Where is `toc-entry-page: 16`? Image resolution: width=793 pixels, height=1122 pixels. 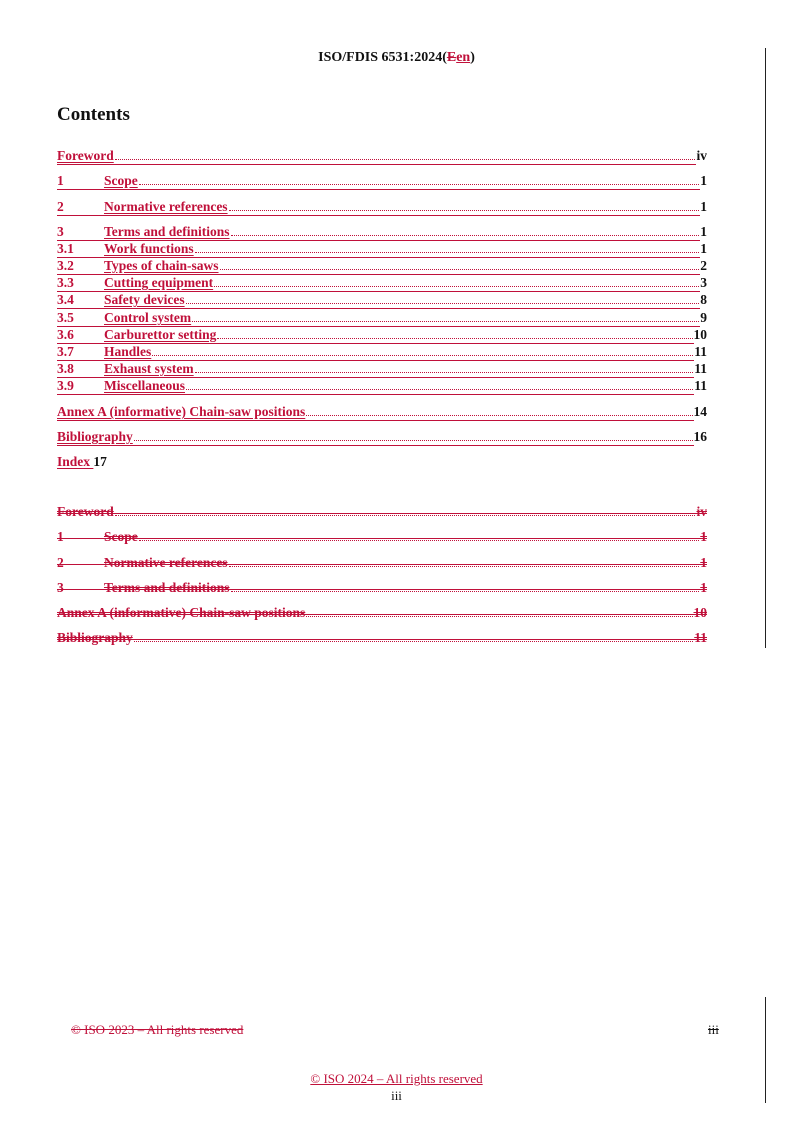 toc-entry-page: 16 is located at coordinates (700, 436).